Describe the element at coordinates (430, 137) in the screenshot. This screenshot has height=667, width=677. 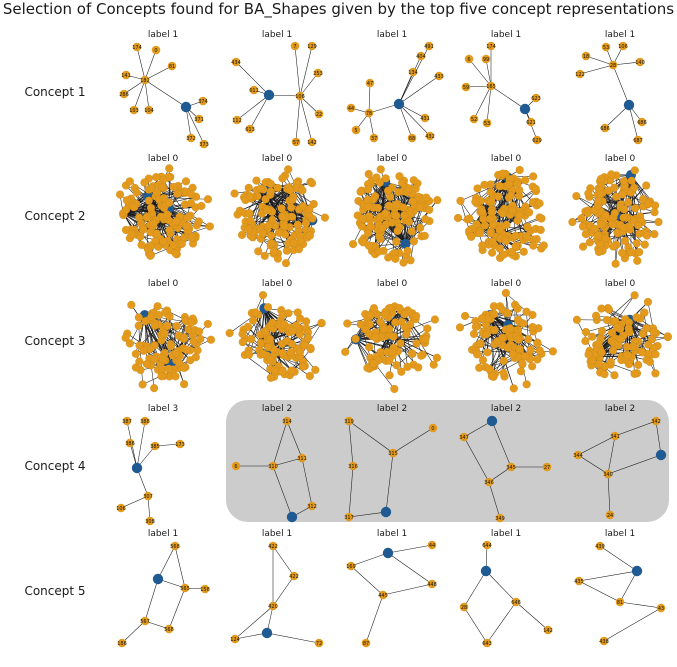
I see `node-label: 432` at that location.